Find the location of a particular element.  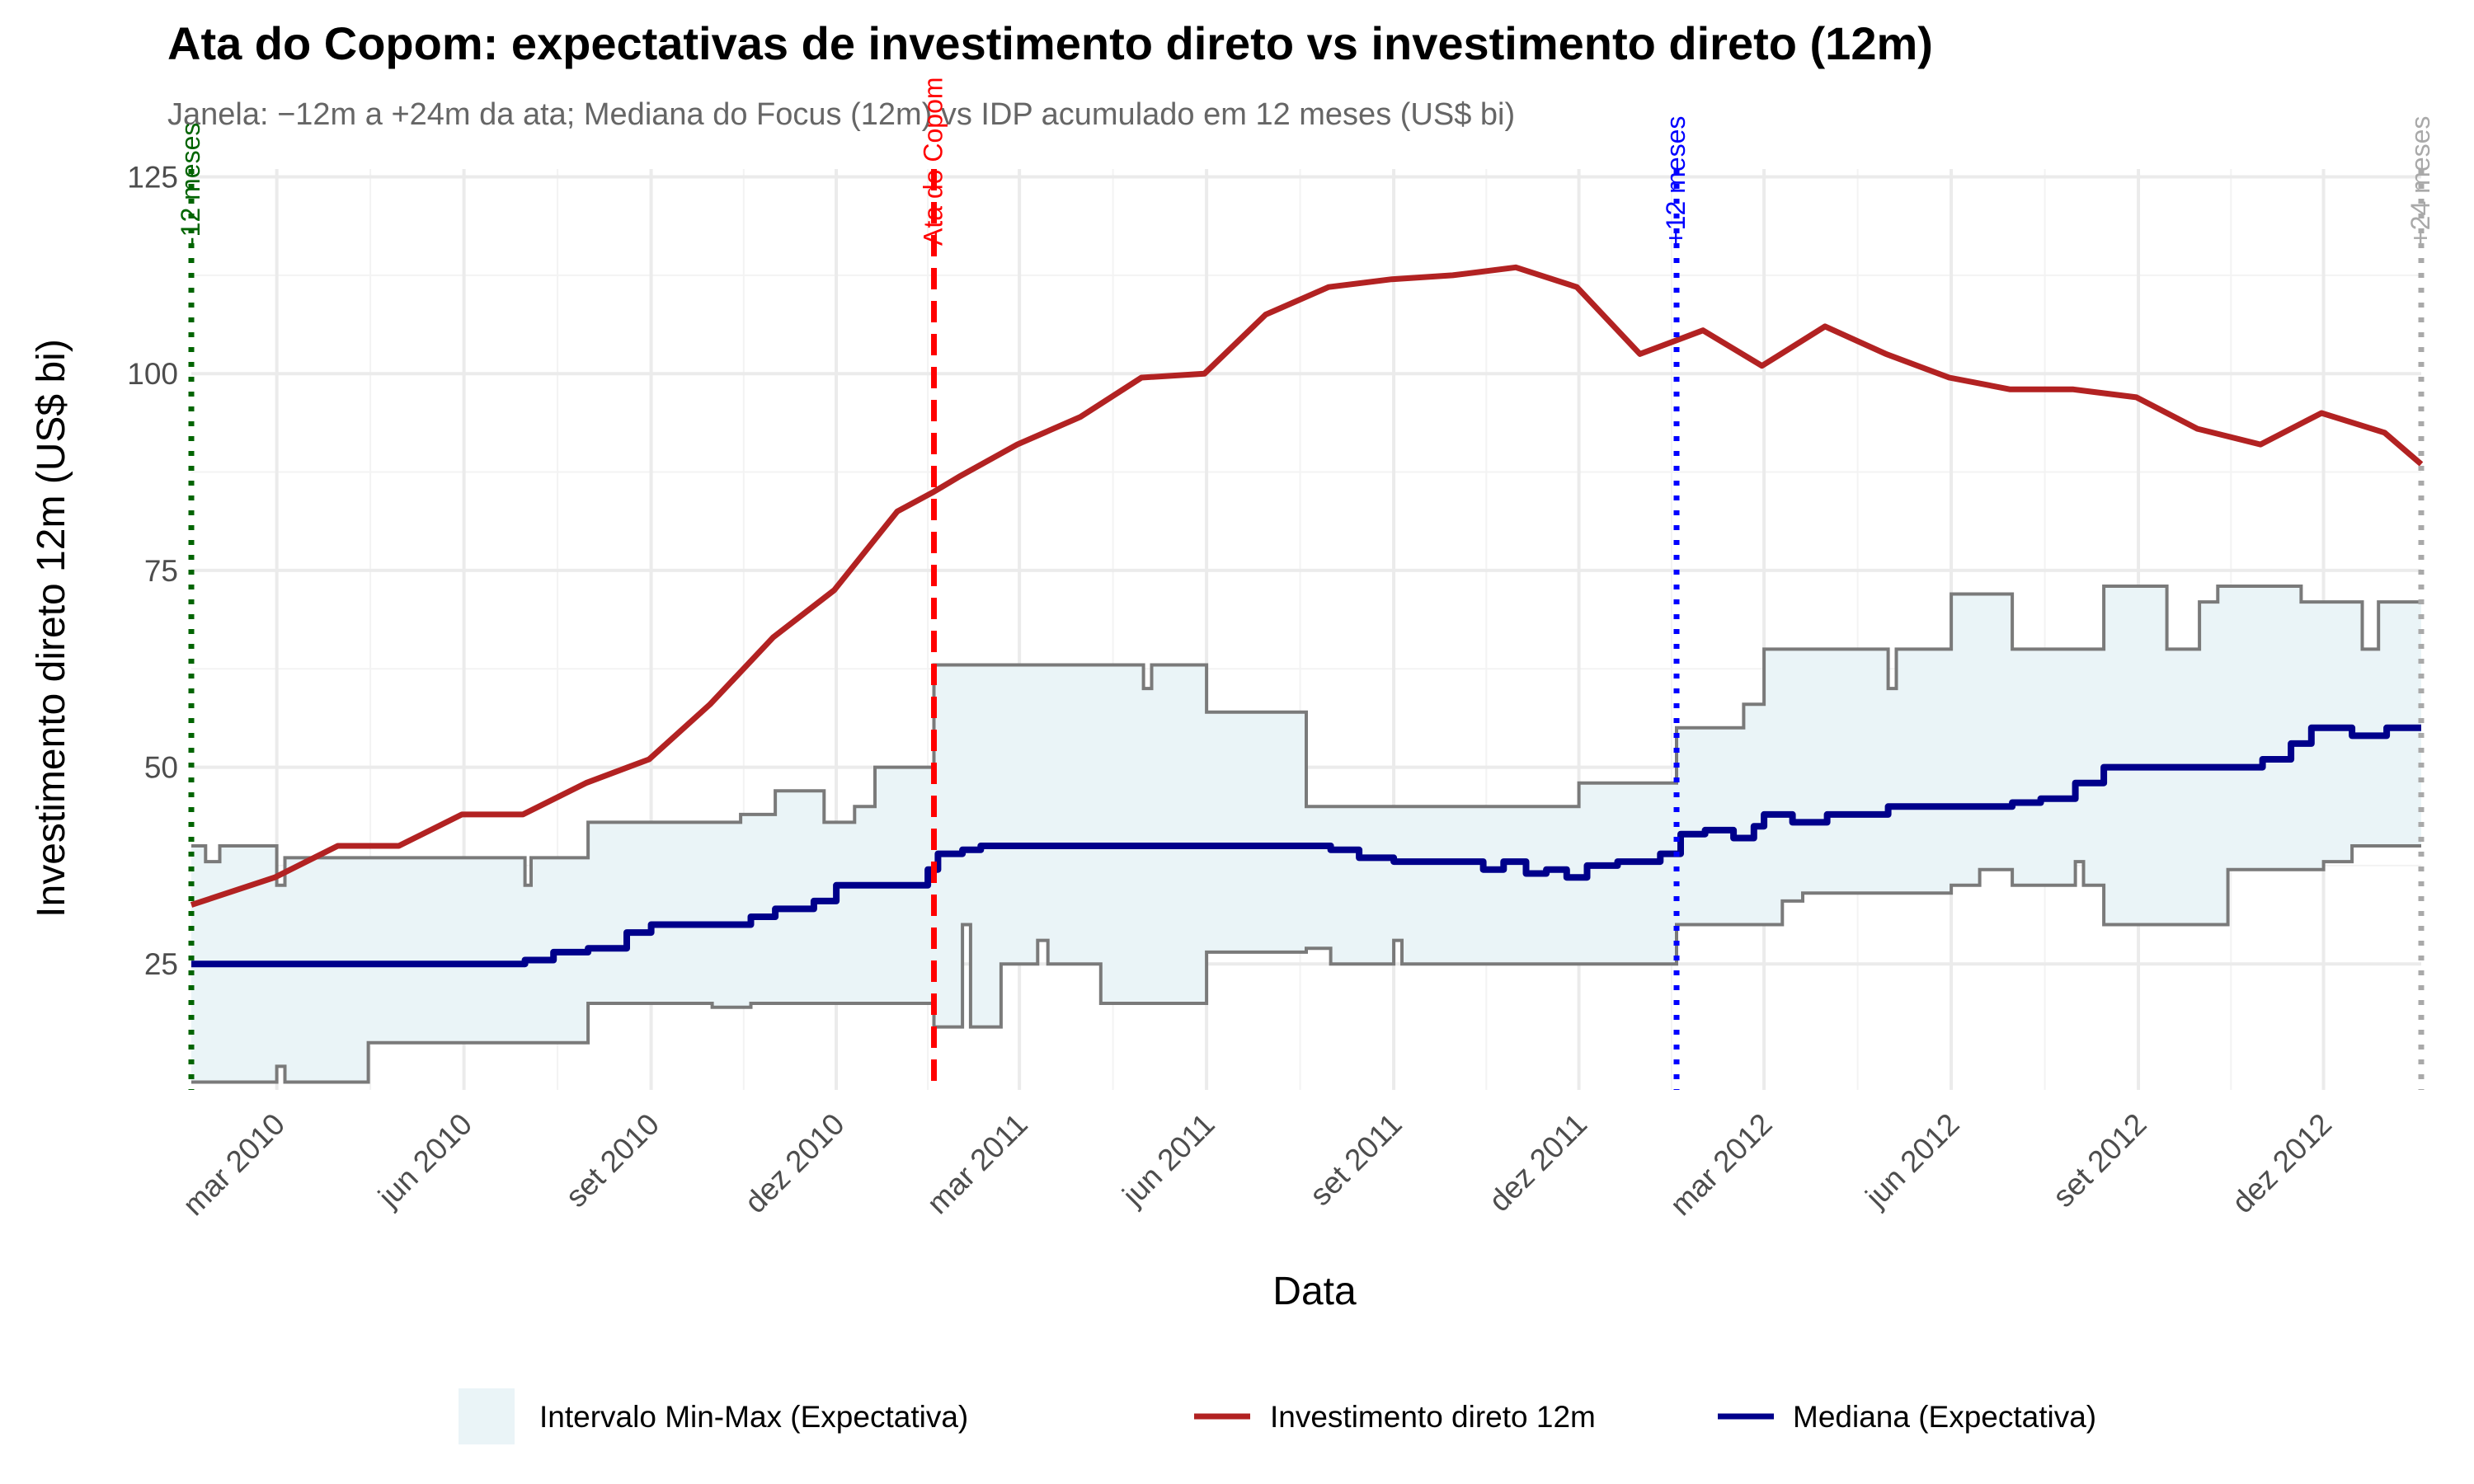

x-tick-label: jun 2012 is located at coordinates (1912, 1160).